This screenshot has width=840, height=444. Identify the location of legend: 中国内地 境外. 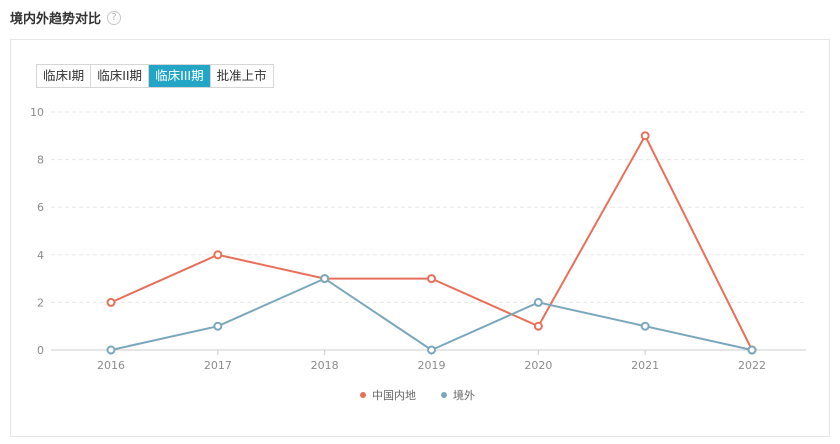
(417, 395).